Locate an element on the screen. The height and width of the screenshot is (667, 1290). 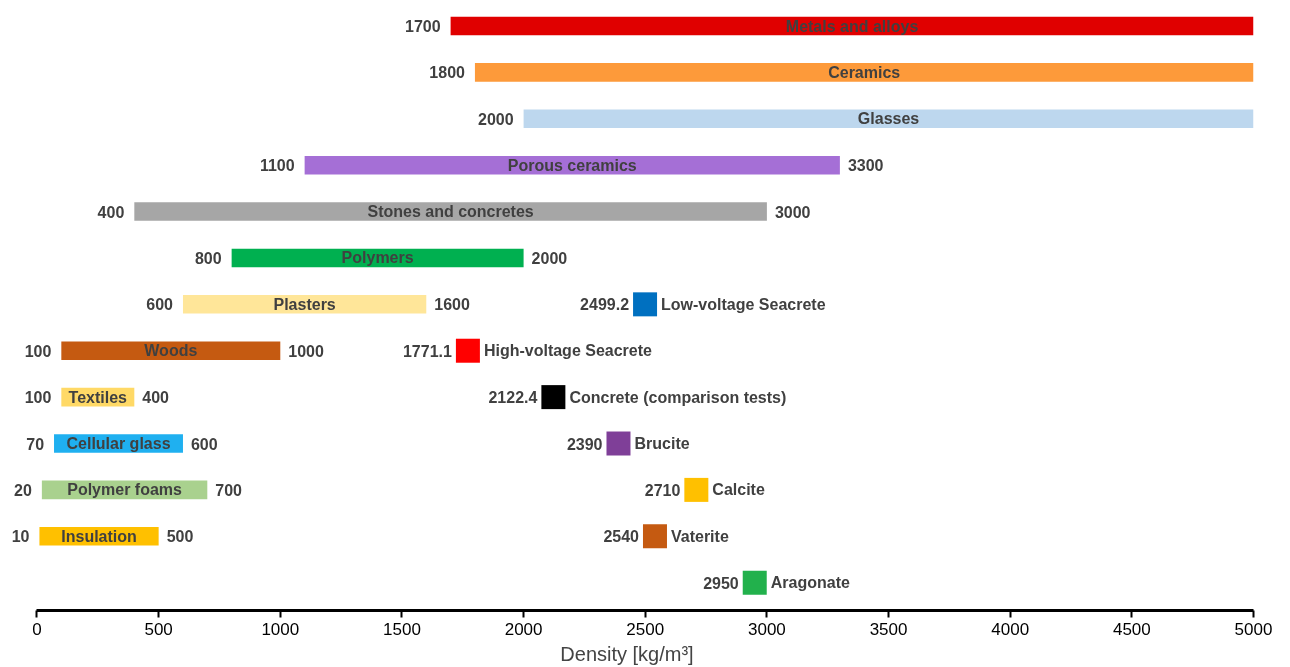
x-tick-label: 3500 is located at coordinates (888, 629).